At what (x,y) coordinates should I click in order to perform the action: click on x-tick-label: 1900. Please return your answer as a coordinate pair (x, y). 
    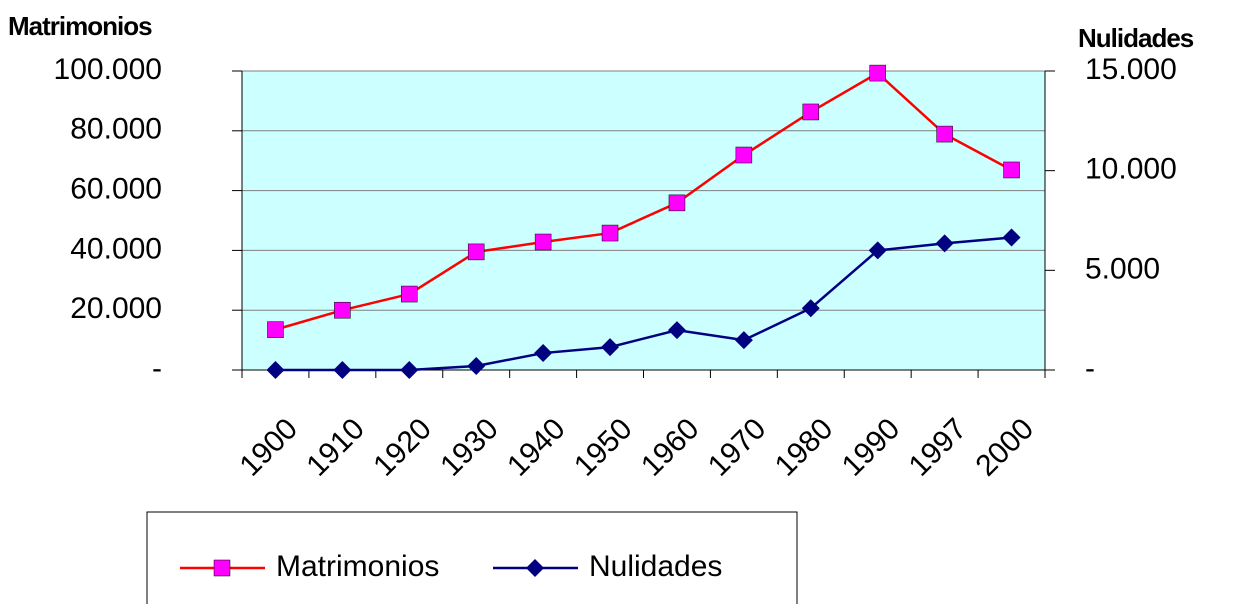
    Looking at the image, I should click on (268, 447).